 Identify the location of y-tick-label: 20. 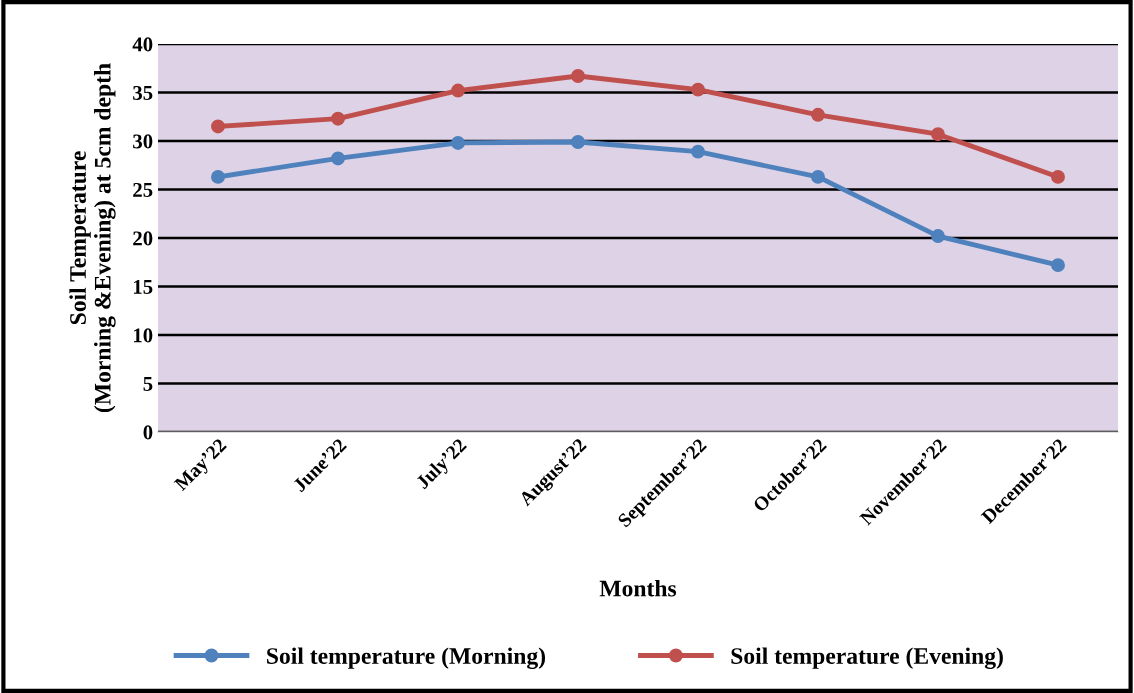
(143, 238).